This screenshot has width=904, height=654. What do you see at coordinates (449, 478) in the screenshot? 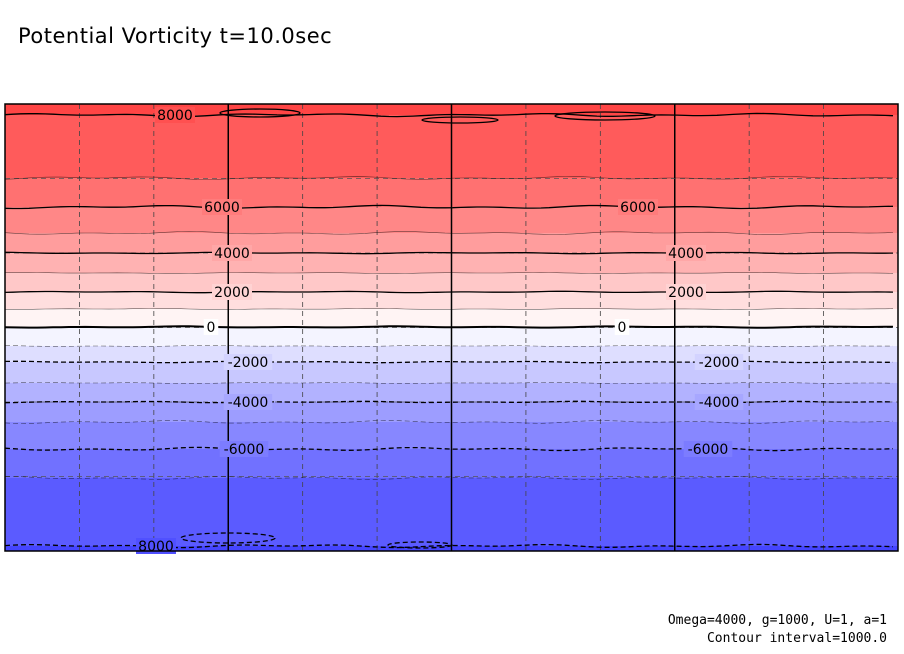
I see `contour--7000` at bounding box center [449, 478].